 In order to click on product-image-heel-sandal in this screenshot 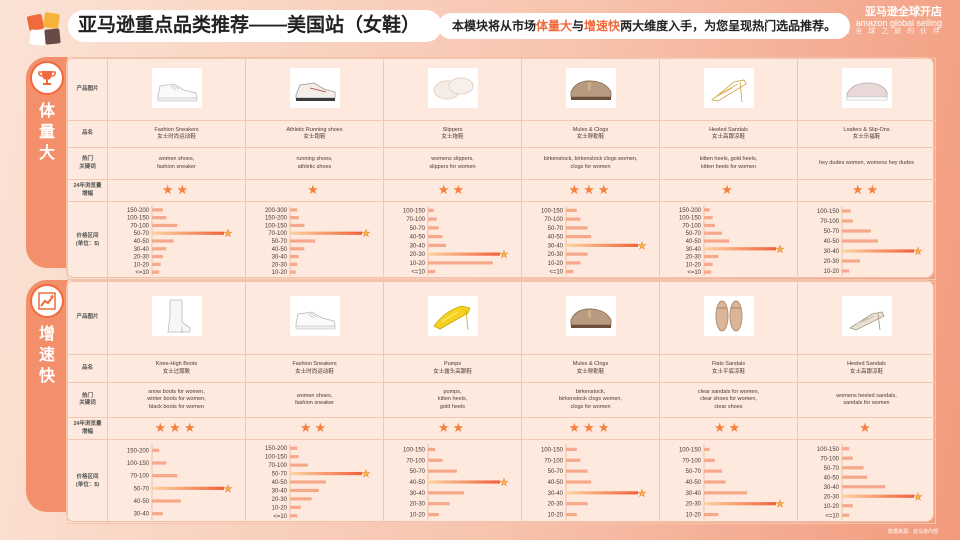, I will do `click(866, 316)`.